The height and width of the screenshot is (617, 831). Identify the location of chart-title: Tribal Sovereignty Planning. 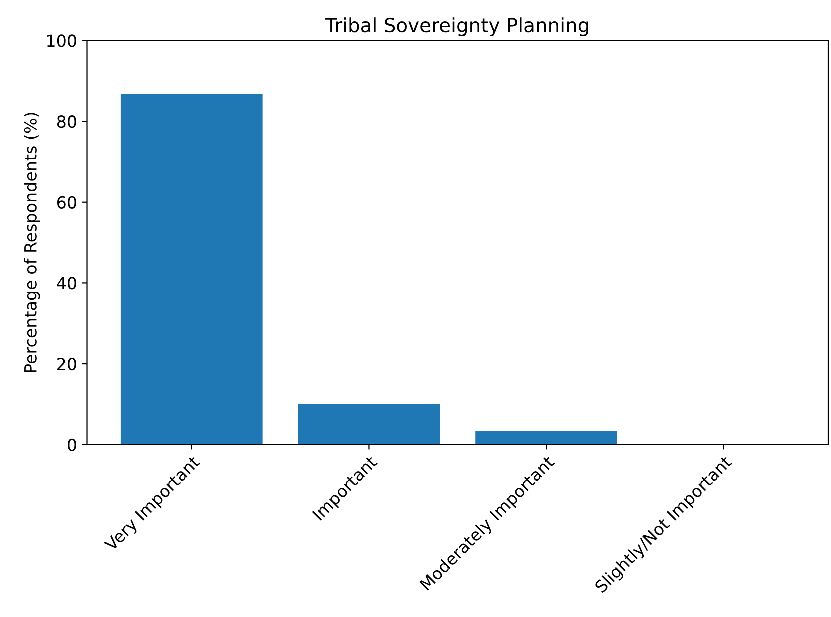
(457, 27).